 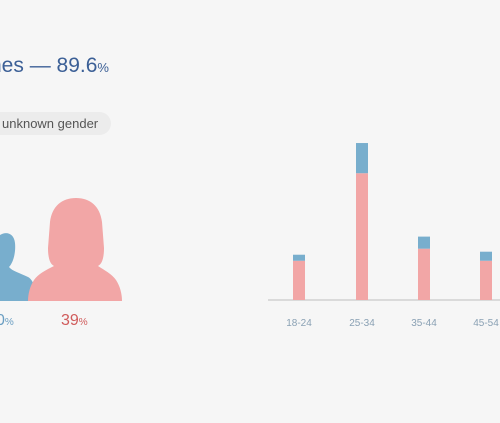 What do you see at coordinates (50, 123) in the screenshot?
I see `chip-label: unknown gender` at bounding box center [50, 123].